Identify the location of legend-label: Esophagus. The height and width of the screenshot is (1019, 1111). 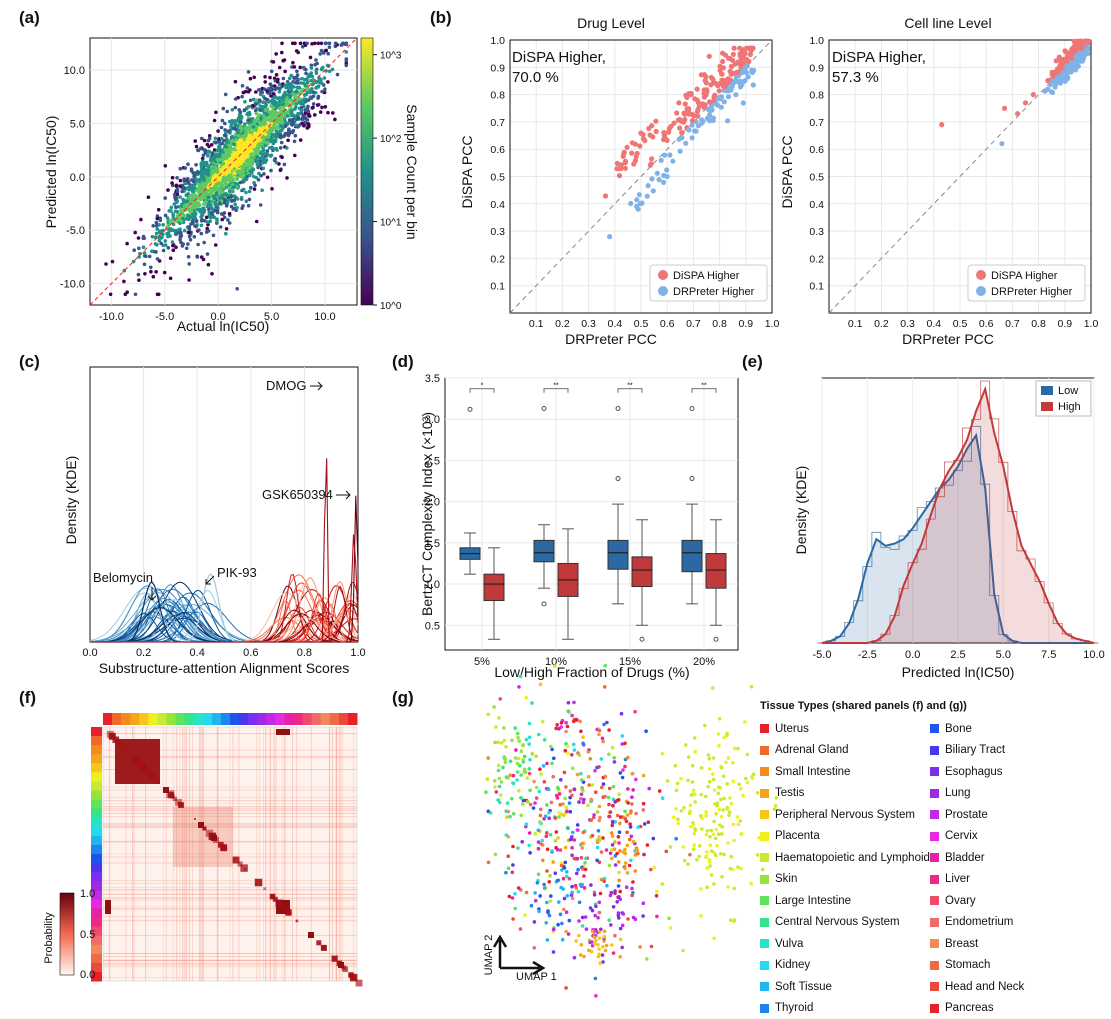
(974, 772).